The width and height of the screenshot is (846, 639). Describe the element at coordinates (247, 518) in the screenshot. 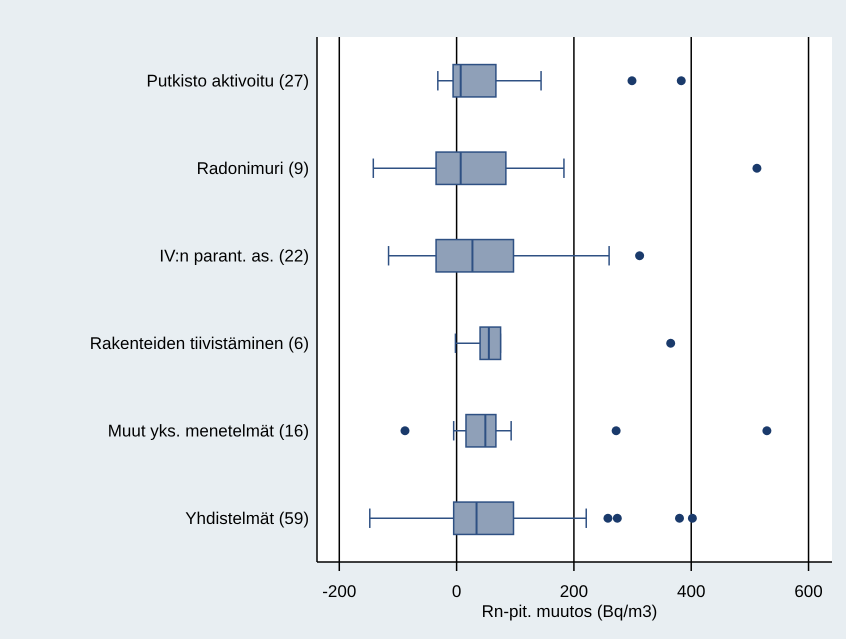

I see `y-tick-label: Yhdistelmät (59)` at that location.